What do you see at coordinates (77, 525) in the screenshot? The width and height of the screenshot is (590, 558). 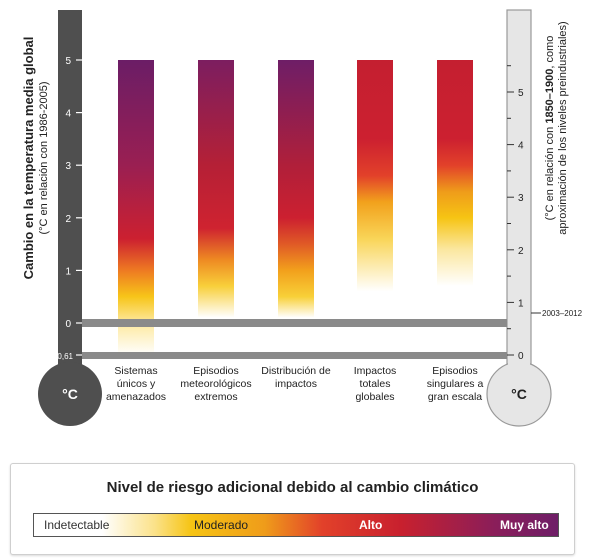 I see `legend-label-indetectable: Indetectable` at bounding box center [77, 525].